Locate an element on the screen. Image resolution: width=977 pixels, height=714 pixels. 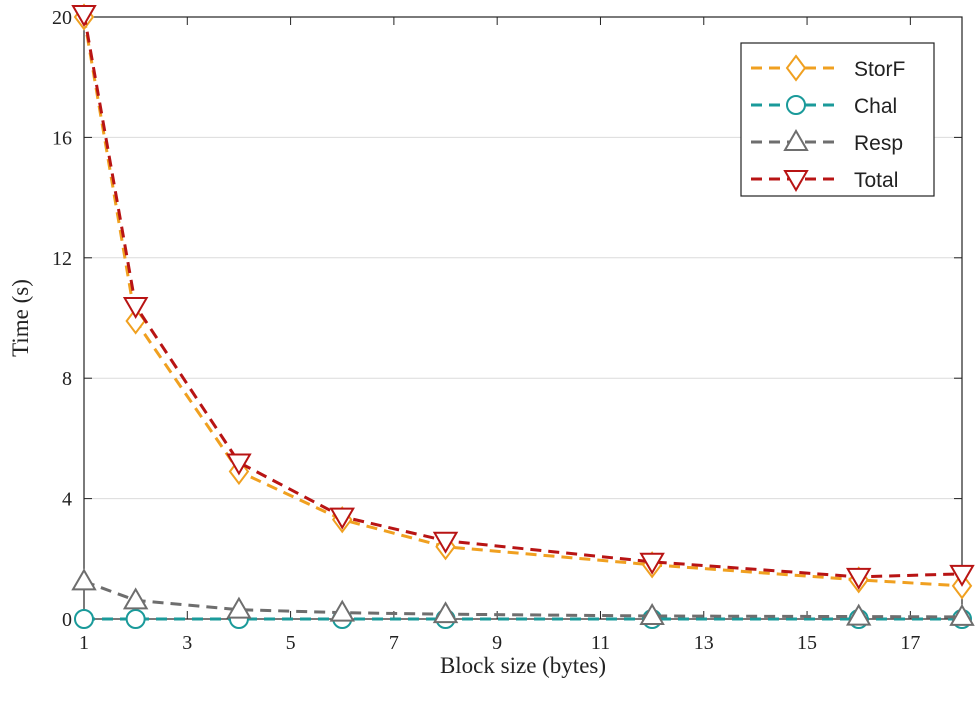
y-tick-label: 12 is located at coordinates (62, 259).